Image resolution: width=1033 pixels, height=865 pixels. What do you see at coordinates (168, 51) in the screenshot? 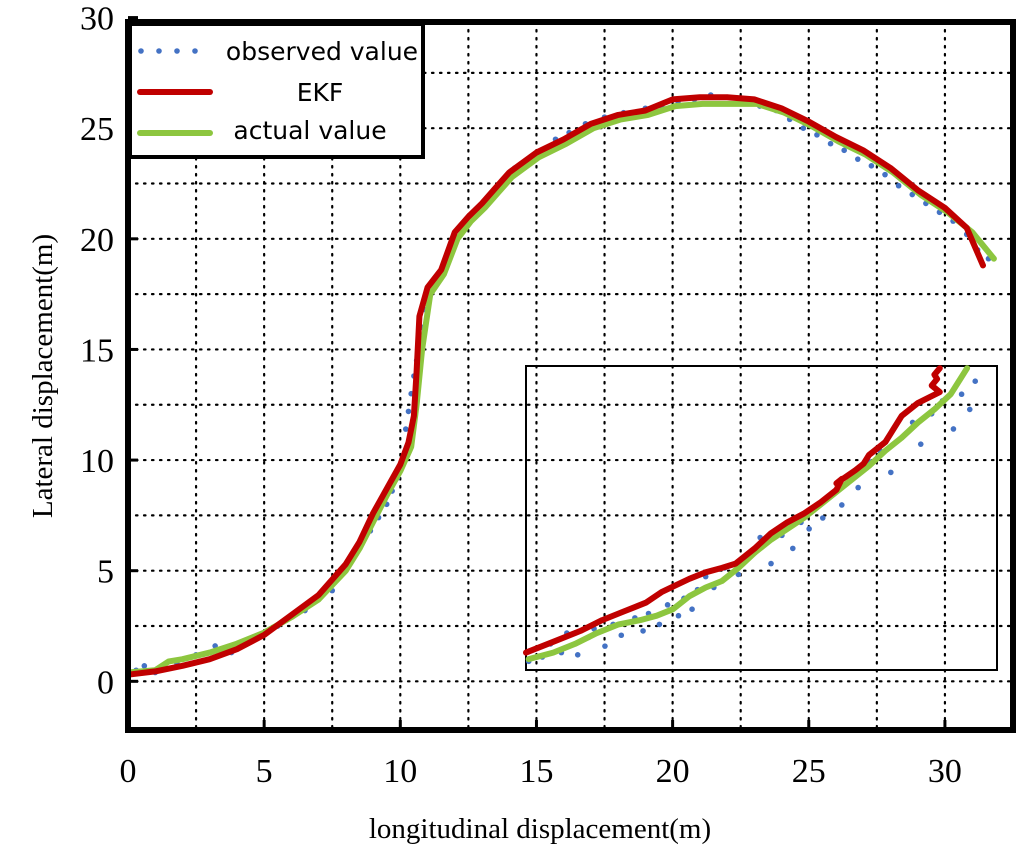
I see `legend-observed-marker` at bounding box center [168, 51].